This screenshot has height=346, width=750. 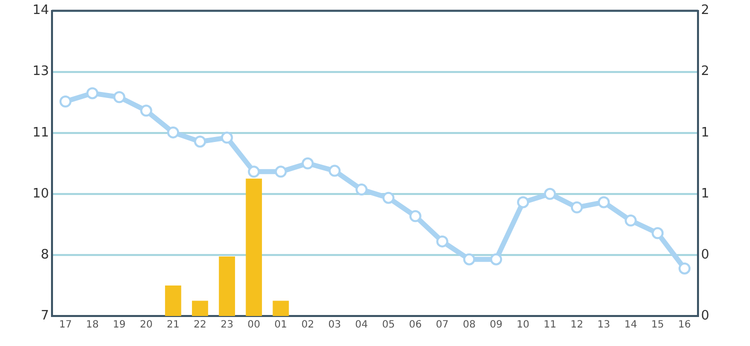 What do you see at coordinates (40, 72) in the screenshot?
I see `y-tick-label: 13` at bounding box center [40, 72].